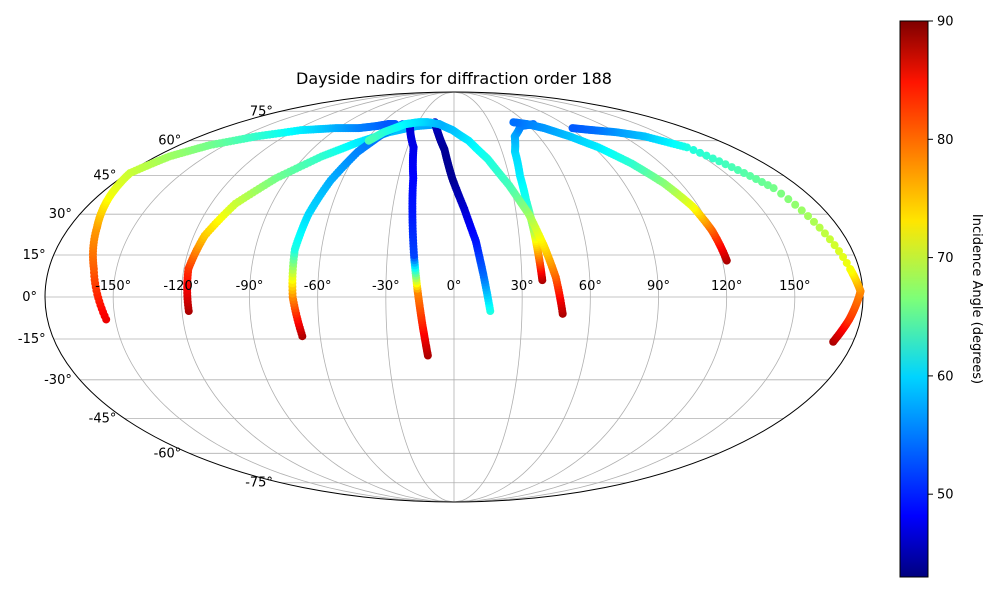 The image size is (998, 592). Describe the element at coordinates (261, 111) in the screenshot. I see `y-tick-label: 75°` at that location.